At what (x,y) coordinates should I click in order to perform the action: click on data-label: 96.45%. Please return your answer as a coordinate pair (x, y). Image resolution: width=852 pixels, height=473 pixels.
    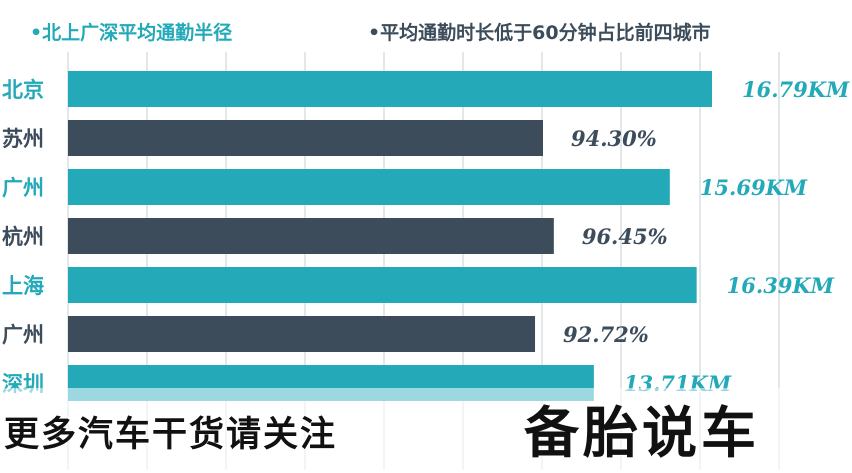
    Looking at the image, I should click on (625, 236).